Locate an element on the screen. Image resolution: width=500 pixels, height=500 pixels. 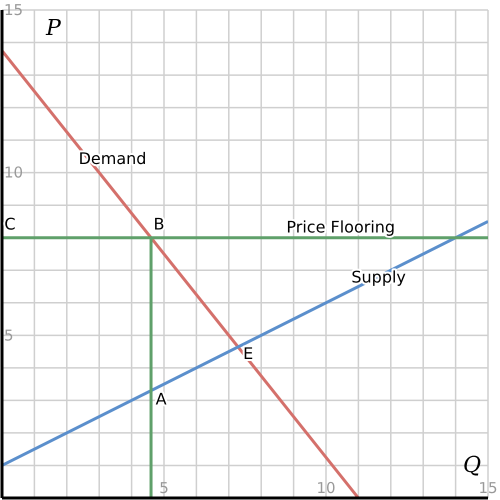
annotation: C is located at coordinates (10, 224).